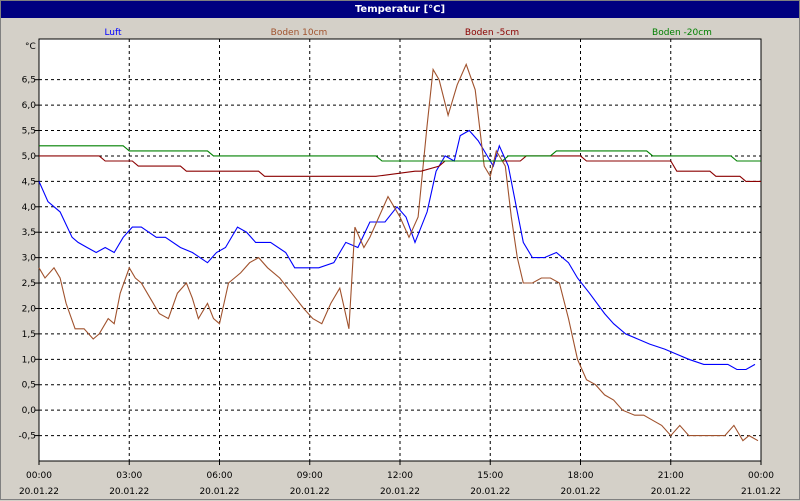  Describe the element at coordinates (400, 476) in the screenshot. I see `x-tick-time-label: 12:00` at that location.